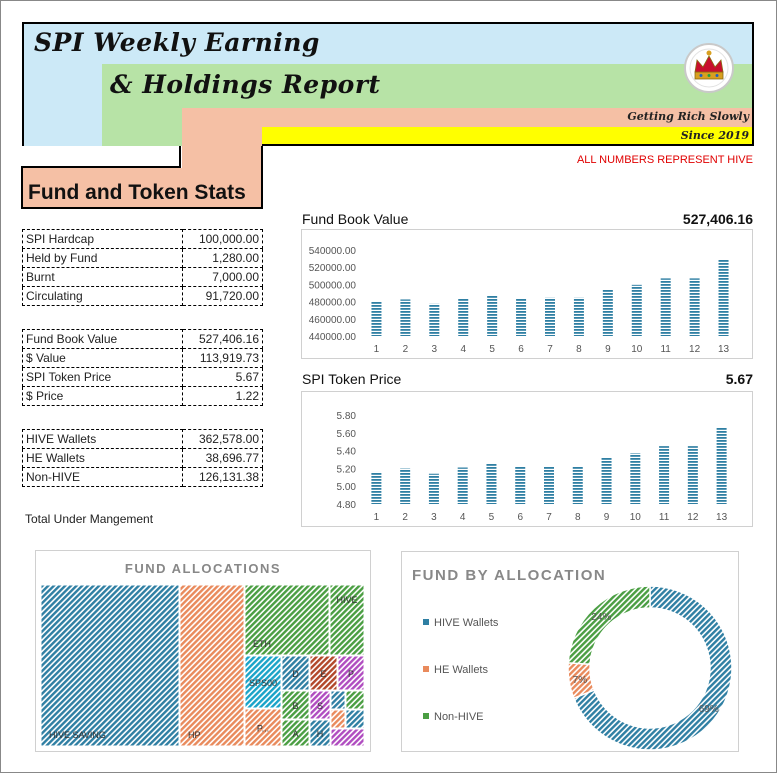 This screenshot has height=775, width=779. Describe the element at coordinates (142, 239) in the screenshot. I see `table-row: SPI Hardcap 100,000.00` at that location.